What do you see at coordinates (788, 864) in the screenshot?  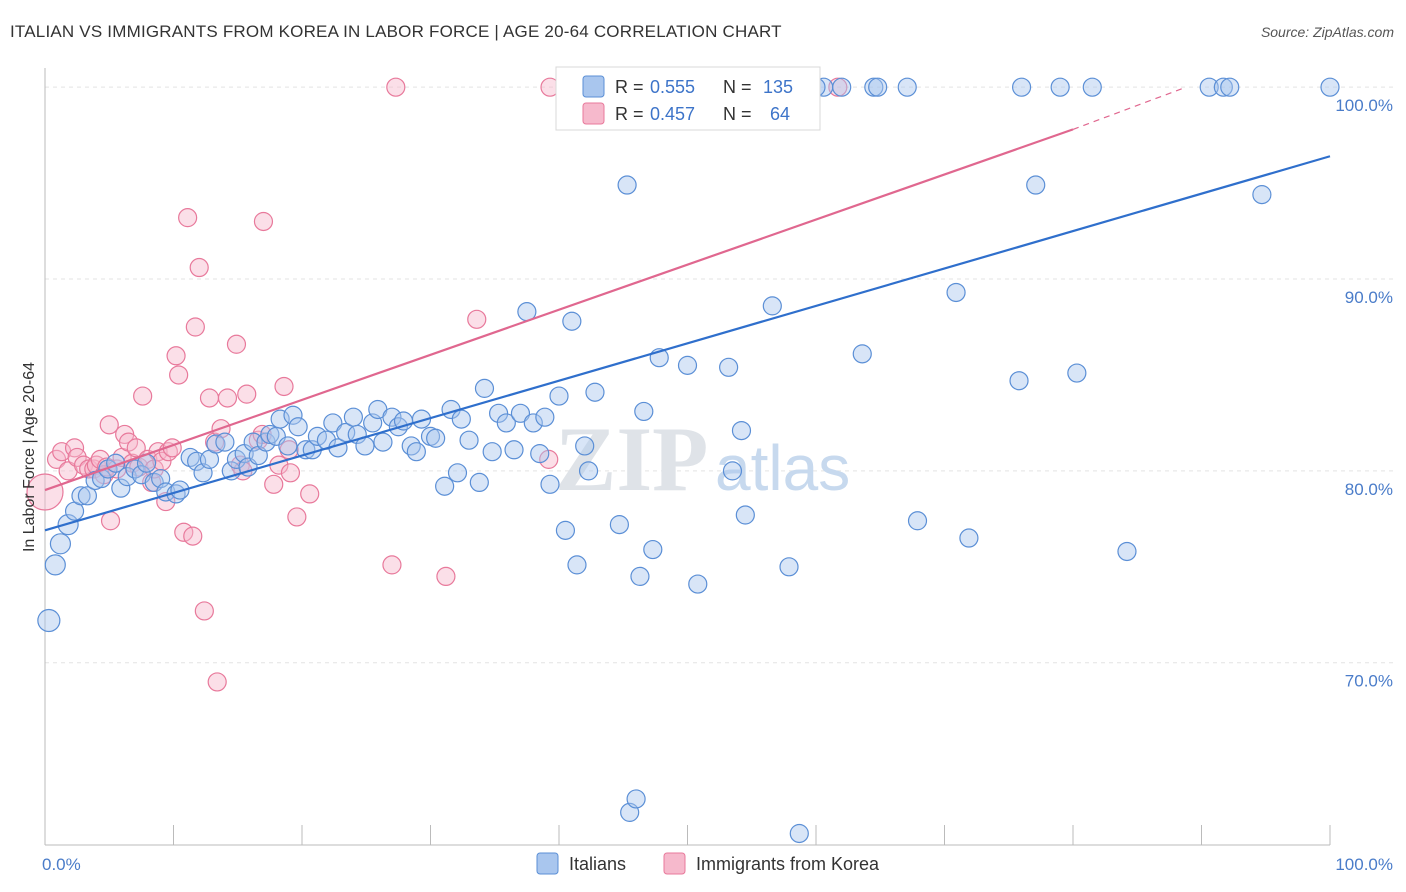 I see `series-label-korea: Immigrants from Korea` at bounding box center [788, 864].